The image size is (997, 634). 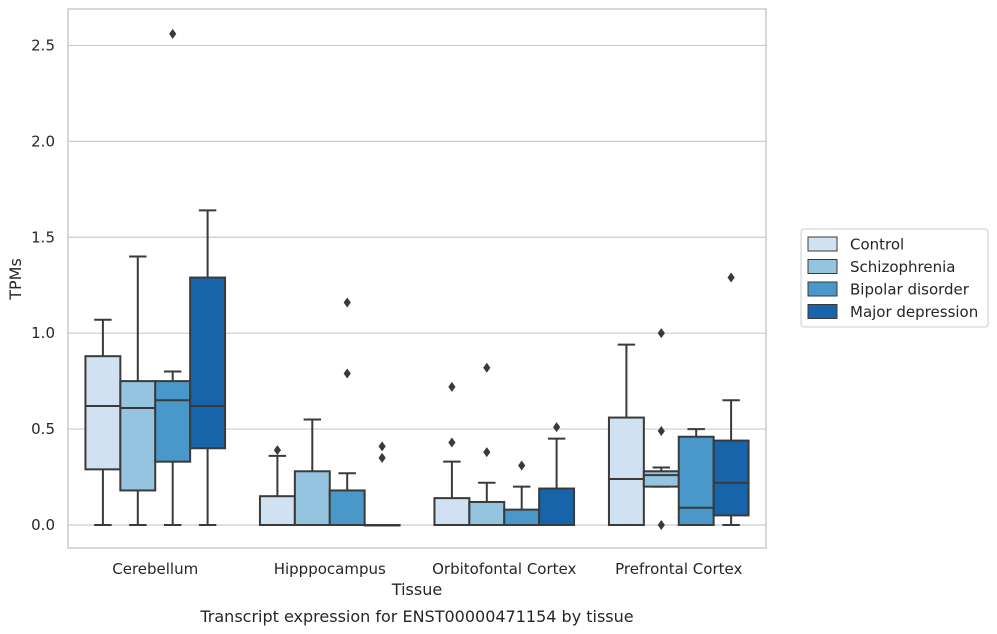 What do you see at coordinates (910, 290) in the screenshot?
I see `legend-label: Bipolar disorder` at bounding box center [910, 290].